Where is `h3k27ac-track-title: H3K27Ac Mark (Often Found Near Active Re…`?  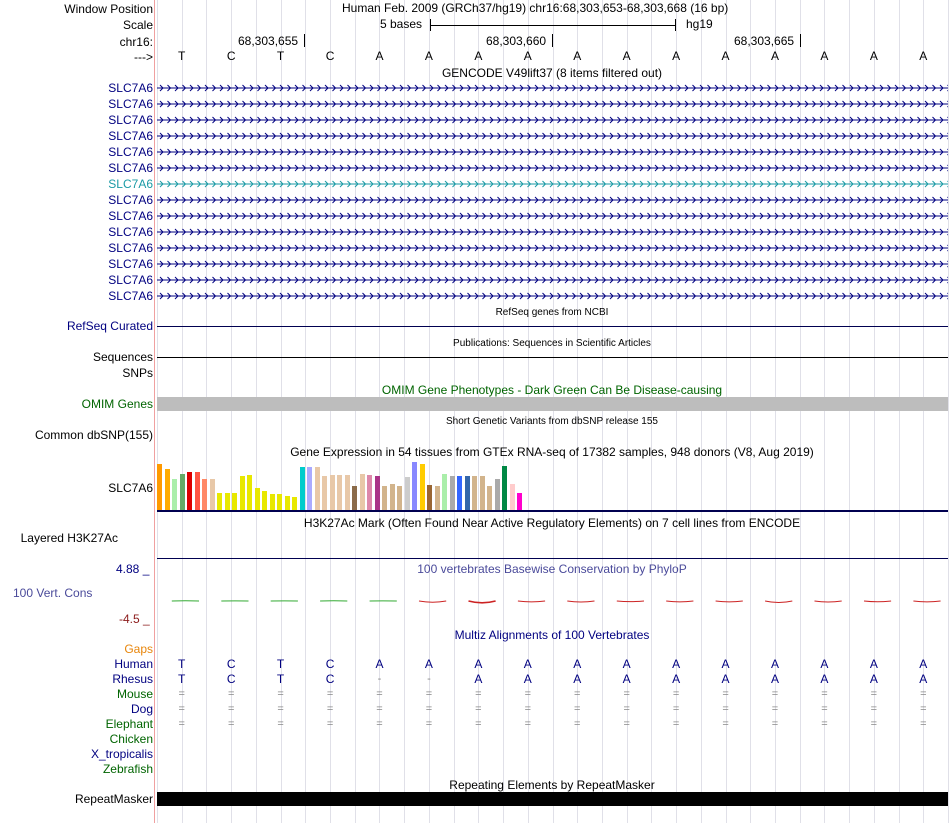
h3k27ac-track-title: H3K27Ac Mark (Often Found Near Active Re… is located at coordinates (552, 523).